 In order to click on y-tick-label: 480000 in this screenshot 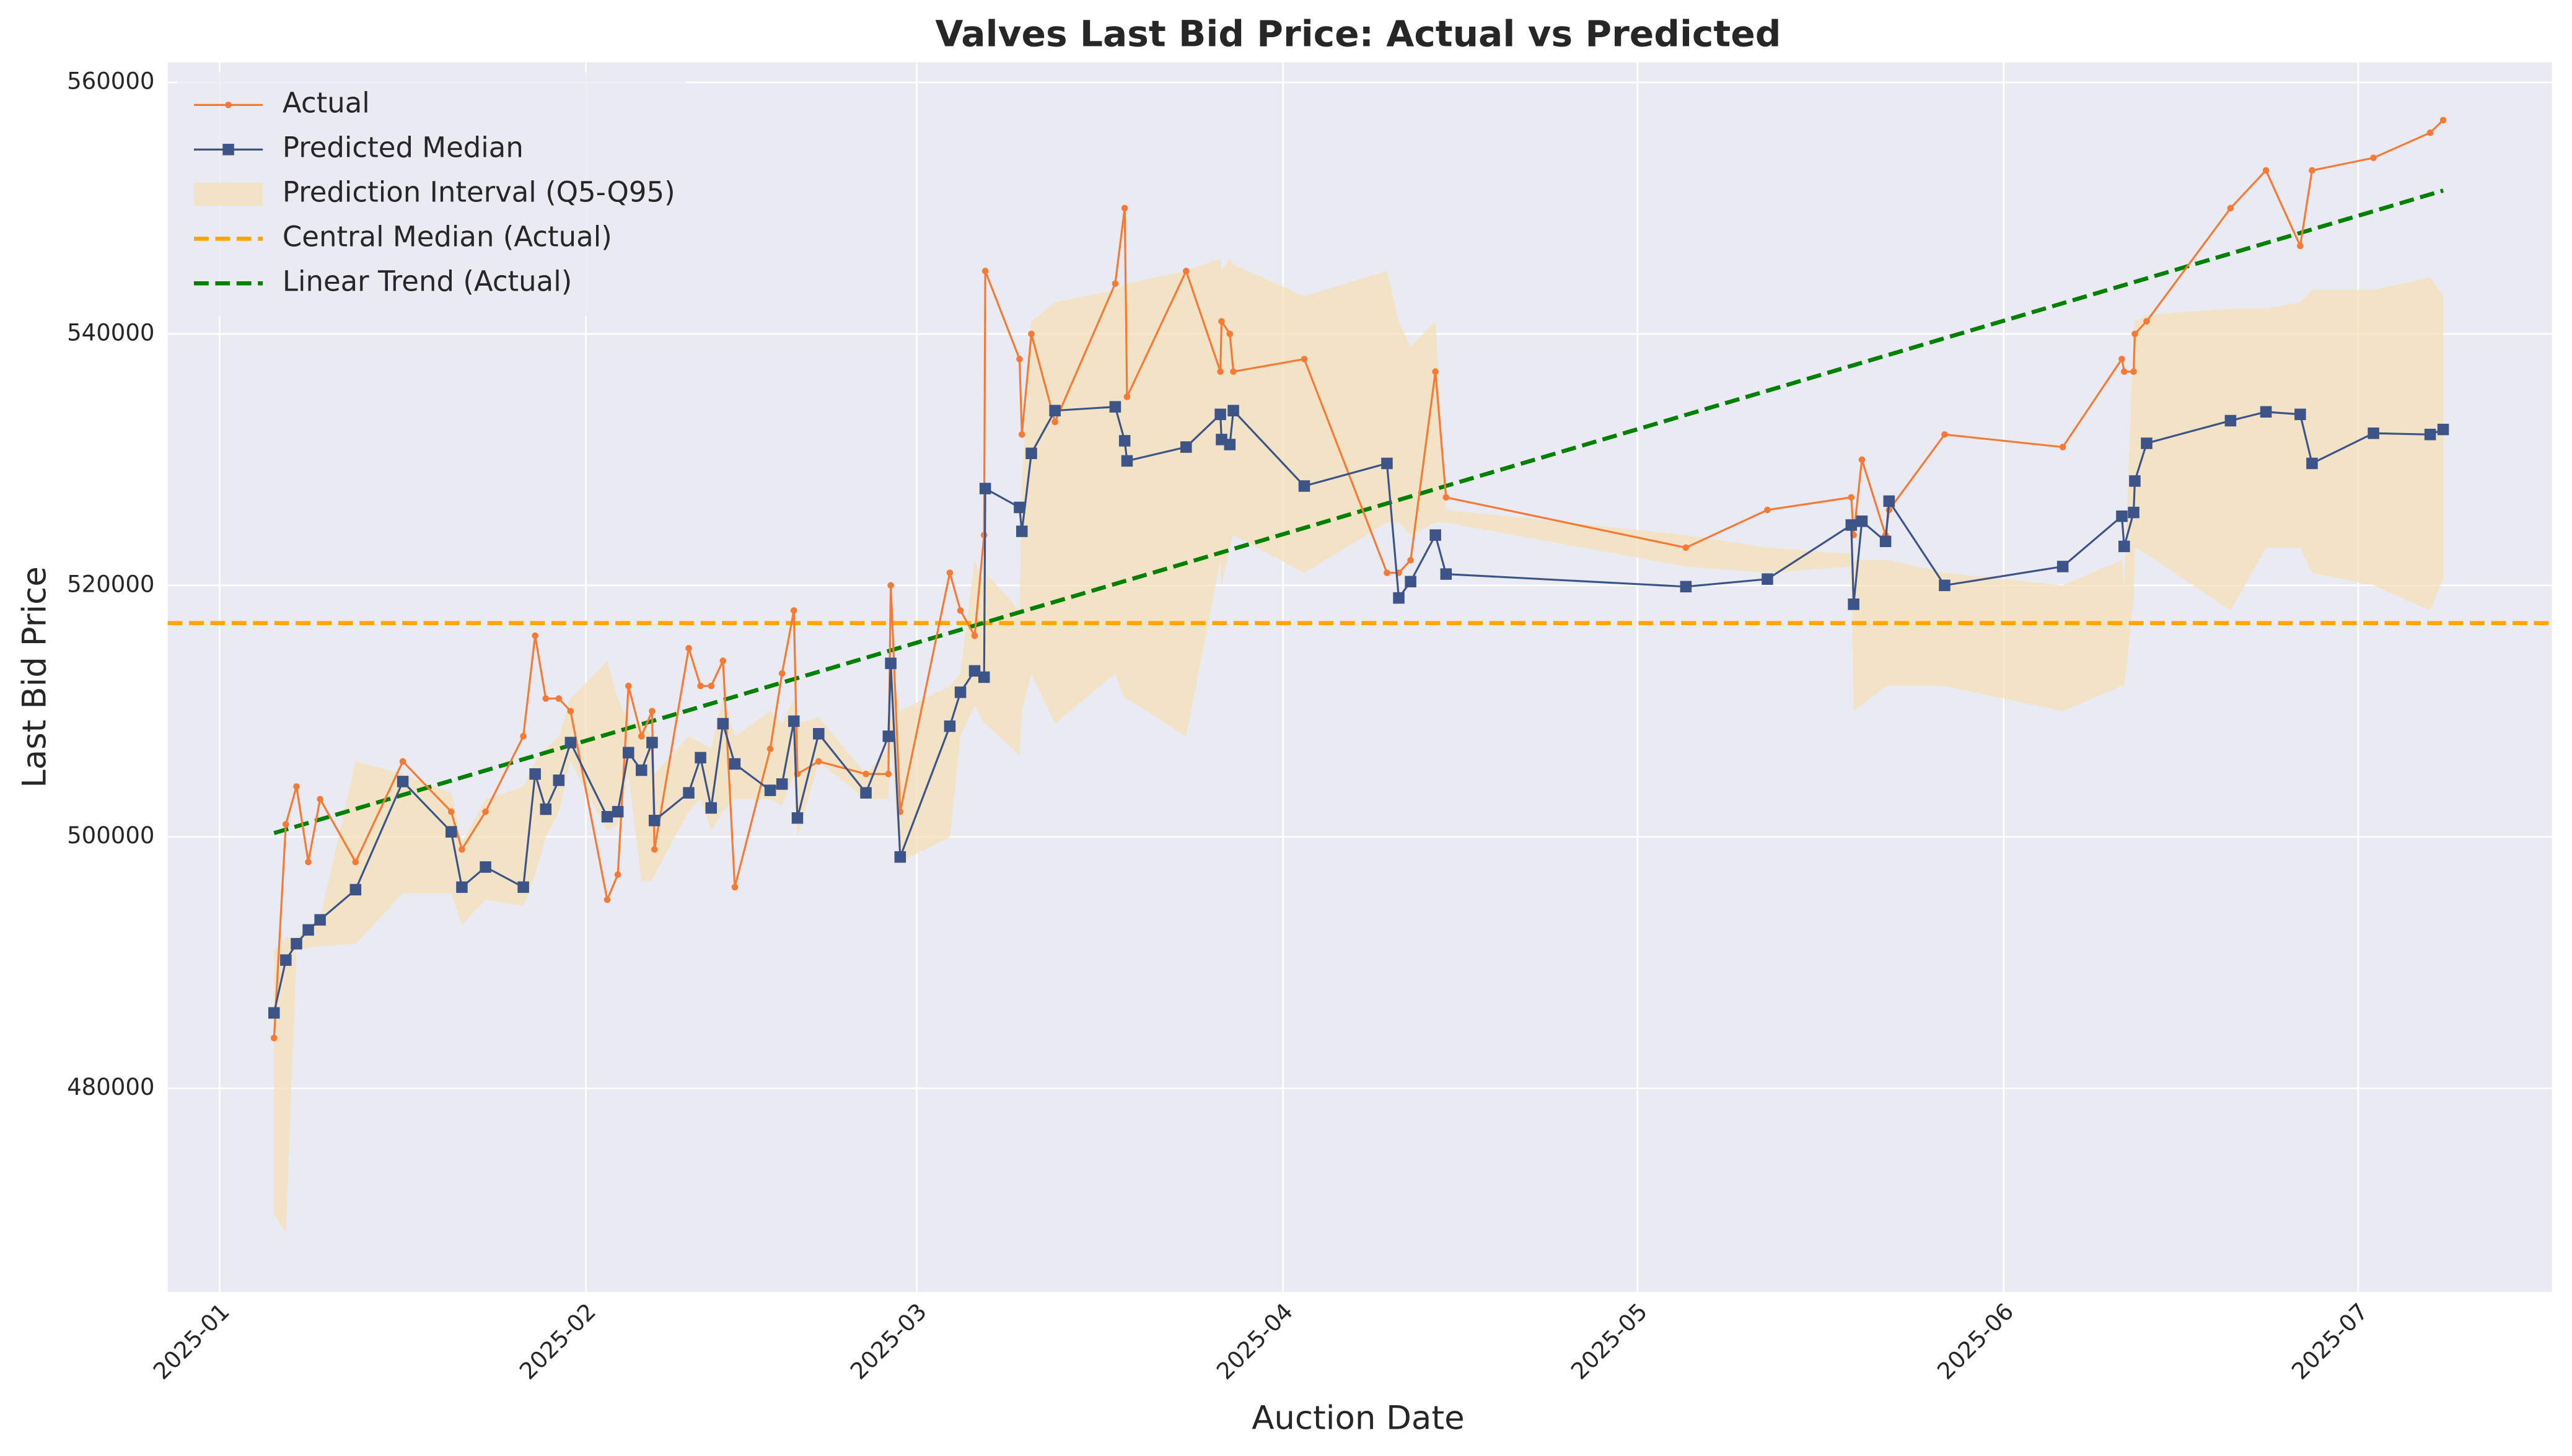, I will do `click(110, 1087)`.